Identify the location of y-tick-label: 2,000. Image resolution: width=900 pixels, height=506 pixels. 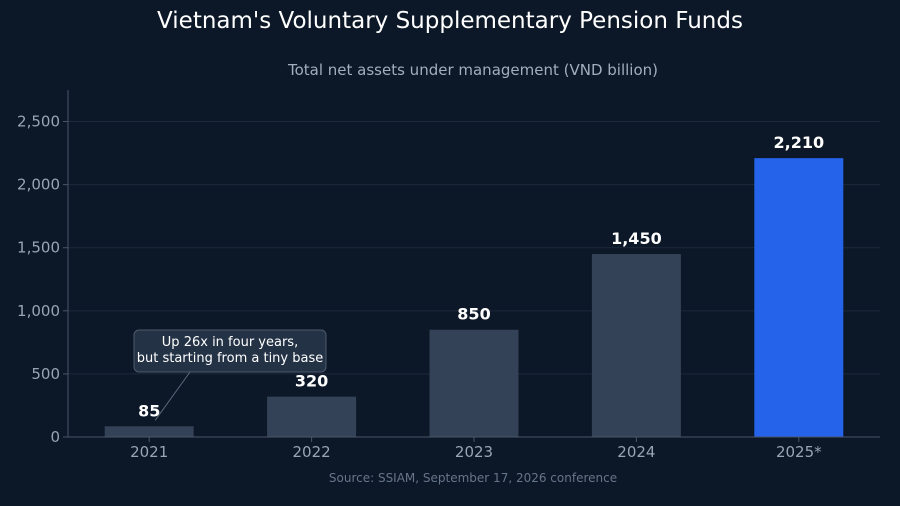
(38, 185).